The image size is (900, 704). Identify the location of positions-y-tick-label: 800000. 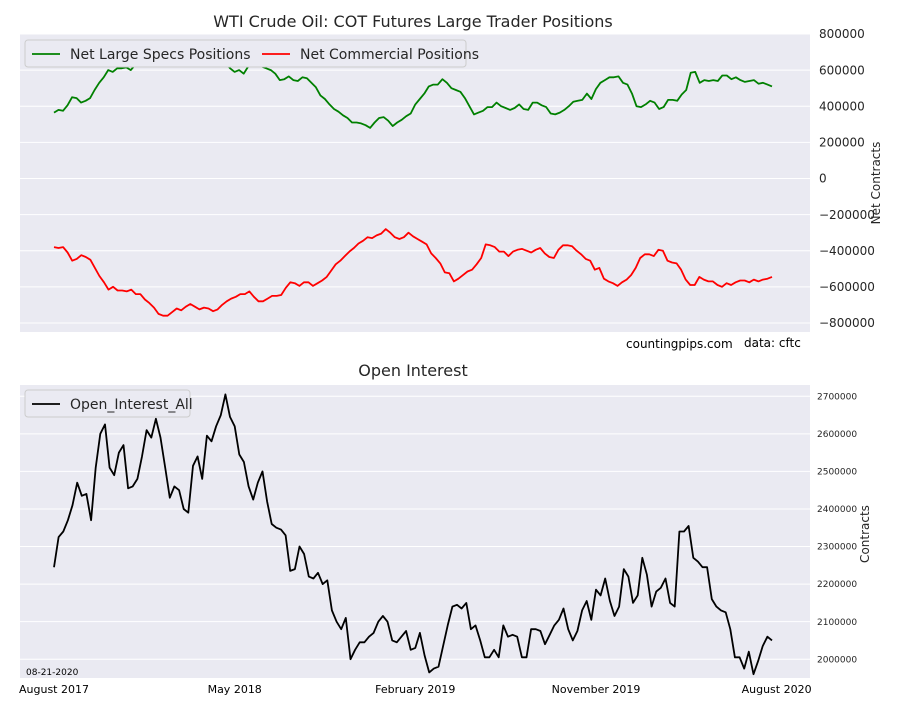
(842, 34).